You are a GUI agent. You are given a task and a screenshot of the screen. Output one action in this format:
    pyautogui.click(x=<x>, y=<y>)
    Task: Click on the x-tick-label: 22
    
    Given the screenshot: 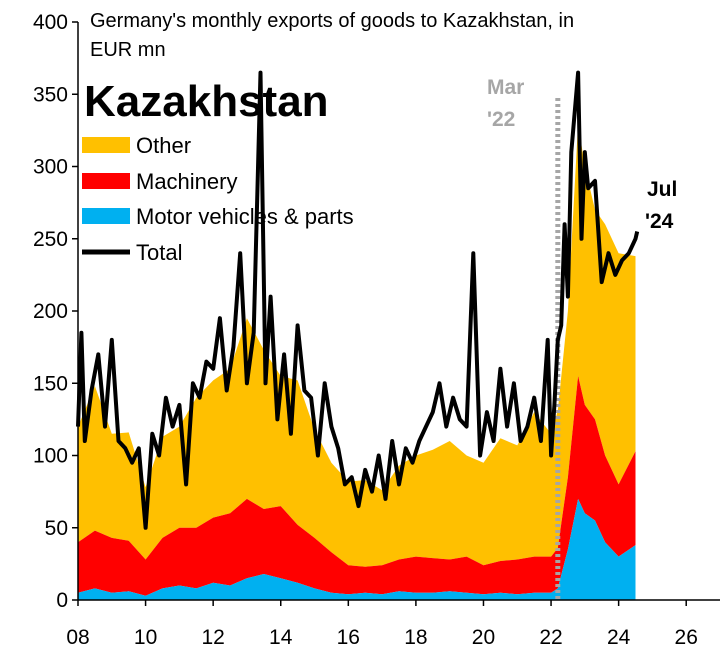 What is the action you would take?
    pyautogui.click(x=550, y=637)
    